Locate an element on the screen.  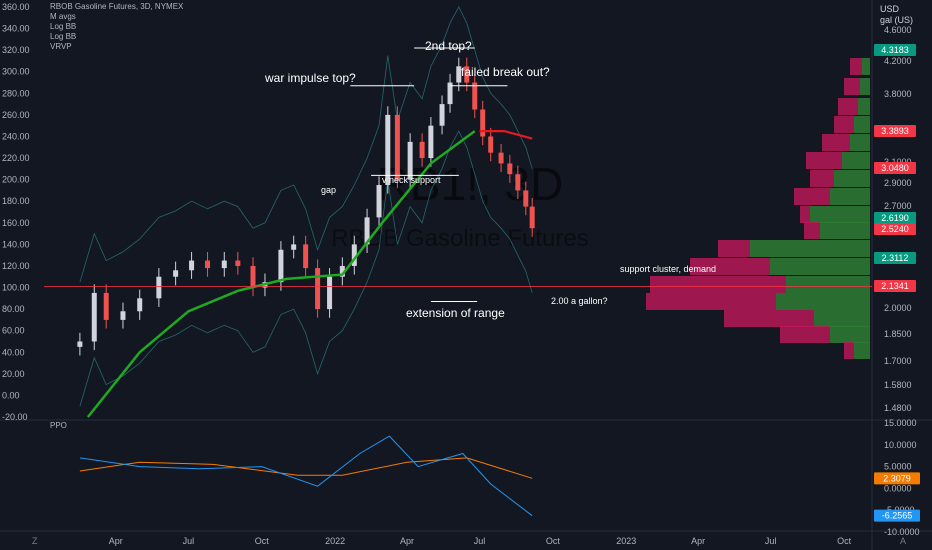
time-axis-tick: 2022 is located at coordinates (335, 541).